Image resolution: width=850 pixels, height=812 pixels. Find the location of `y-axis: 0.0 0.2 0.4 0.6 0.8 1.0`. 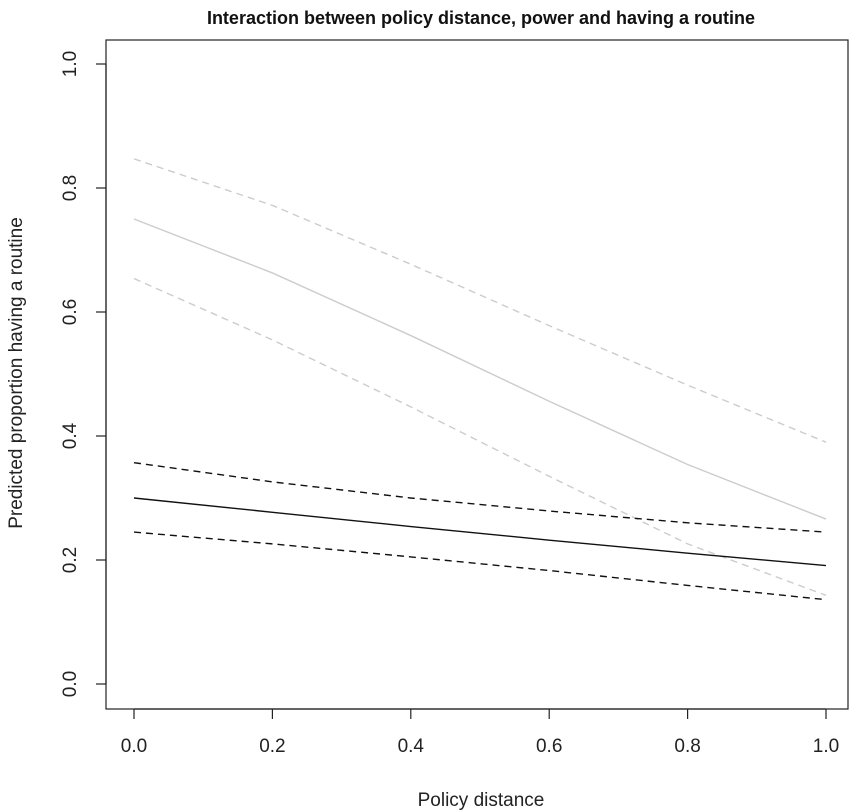

y-axis: 0.0 0.2 0.4 0.6 0.8 1.0 is located at coordinates (83, 374).